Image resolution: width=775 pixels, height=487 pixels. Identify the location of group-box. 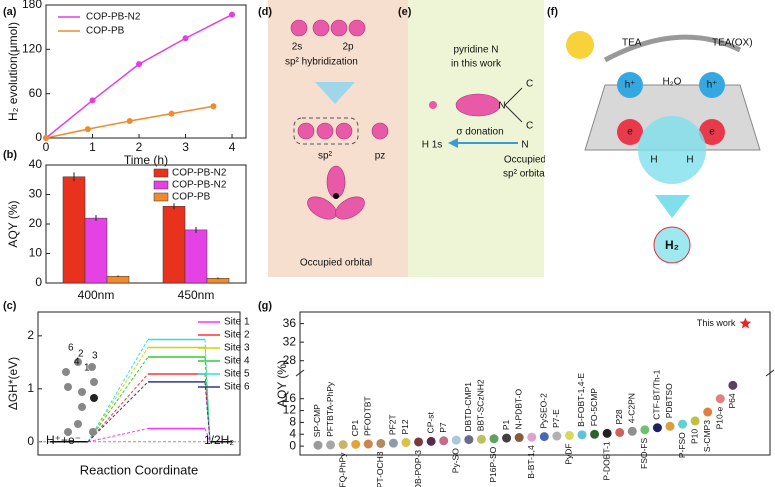
(326, 131).